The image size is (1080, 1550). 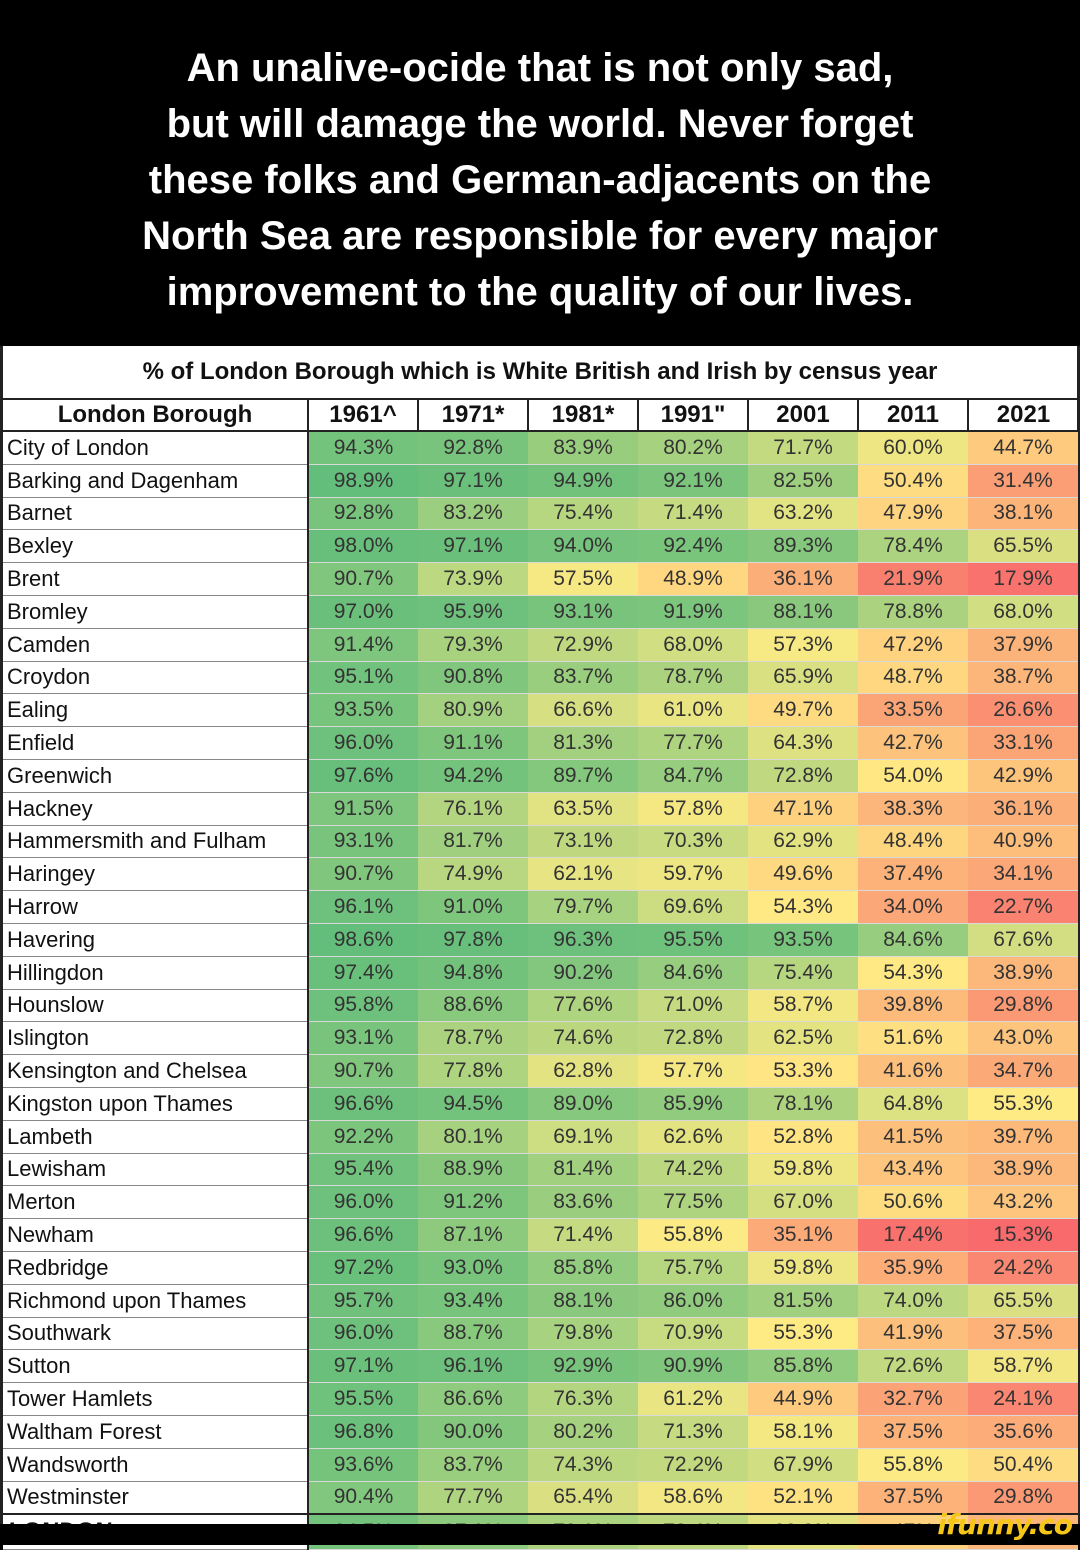 What do you see at coordinates (913, 1071) in the screenshot?
I see `percent-cell: 41.6%` at bounding box center [913, 1071].